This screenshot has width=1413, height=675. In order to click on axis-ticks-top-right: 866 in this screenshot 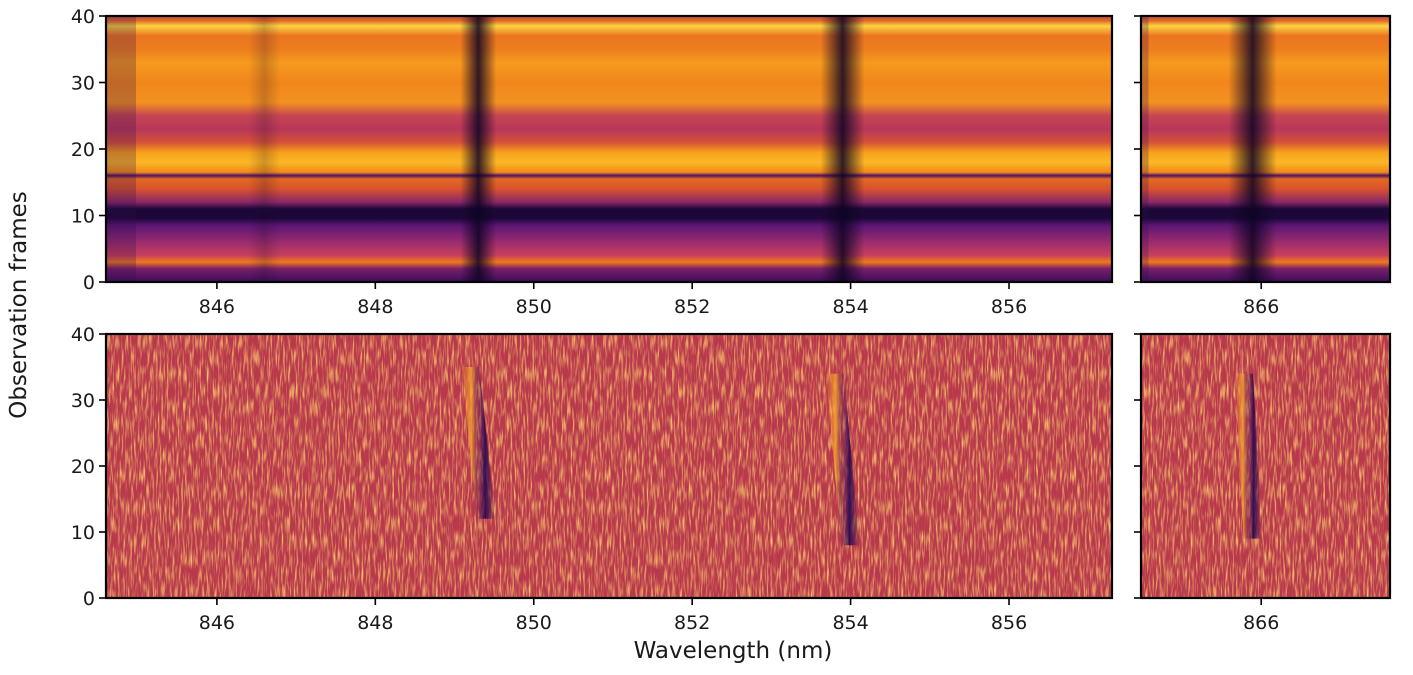, I will do `click(1206, 166)`.